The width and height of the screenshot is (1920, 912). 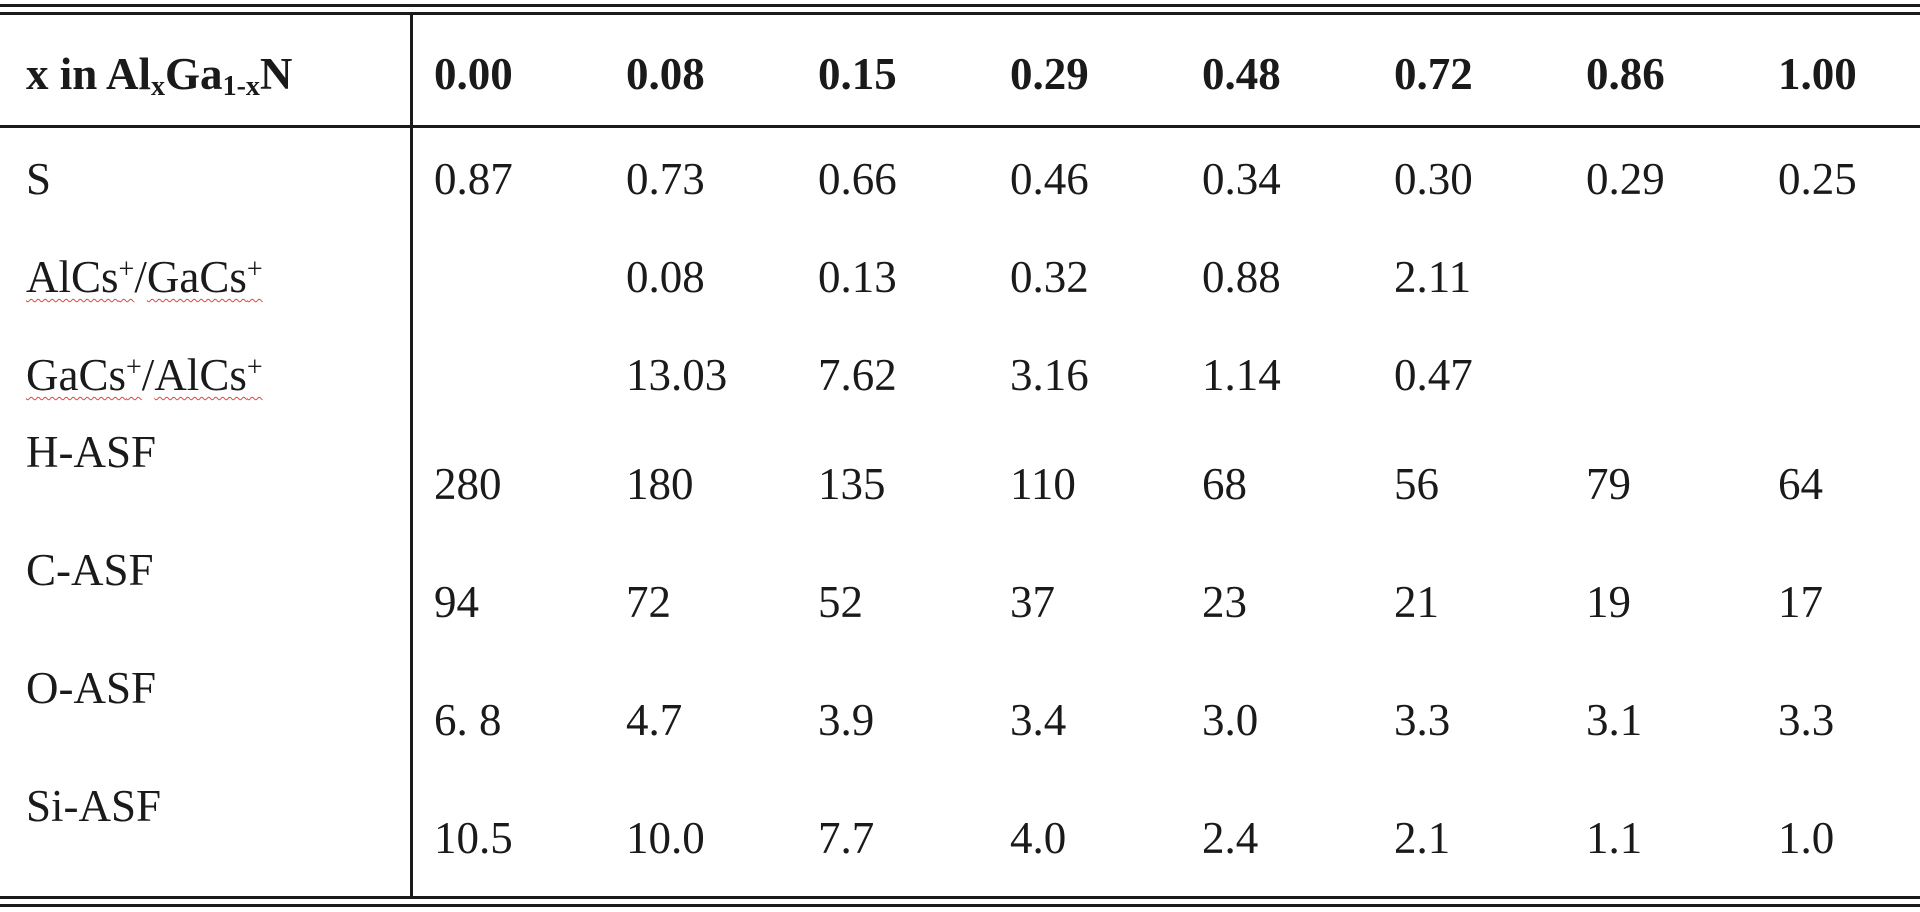 I want to click on table-cell: 2.4, so click(x=1230, y=838).